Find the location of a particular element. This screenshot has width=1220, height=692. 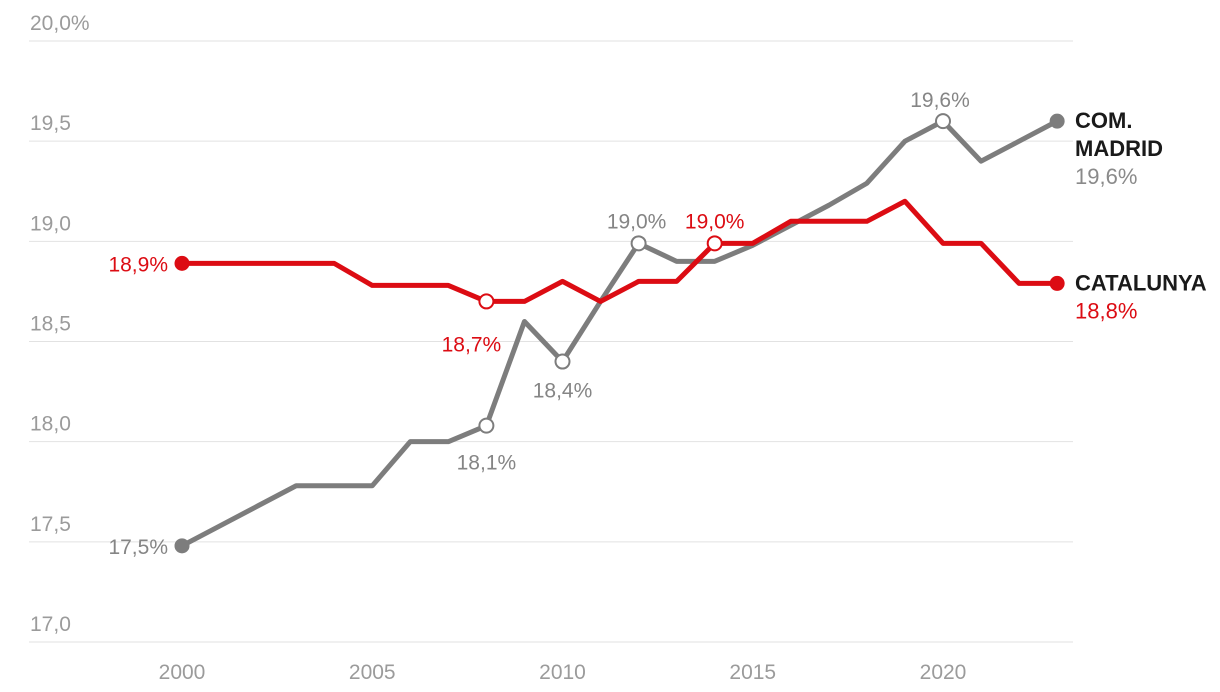

y-axis-label: 17,5 is located at coordinates (50, 524).